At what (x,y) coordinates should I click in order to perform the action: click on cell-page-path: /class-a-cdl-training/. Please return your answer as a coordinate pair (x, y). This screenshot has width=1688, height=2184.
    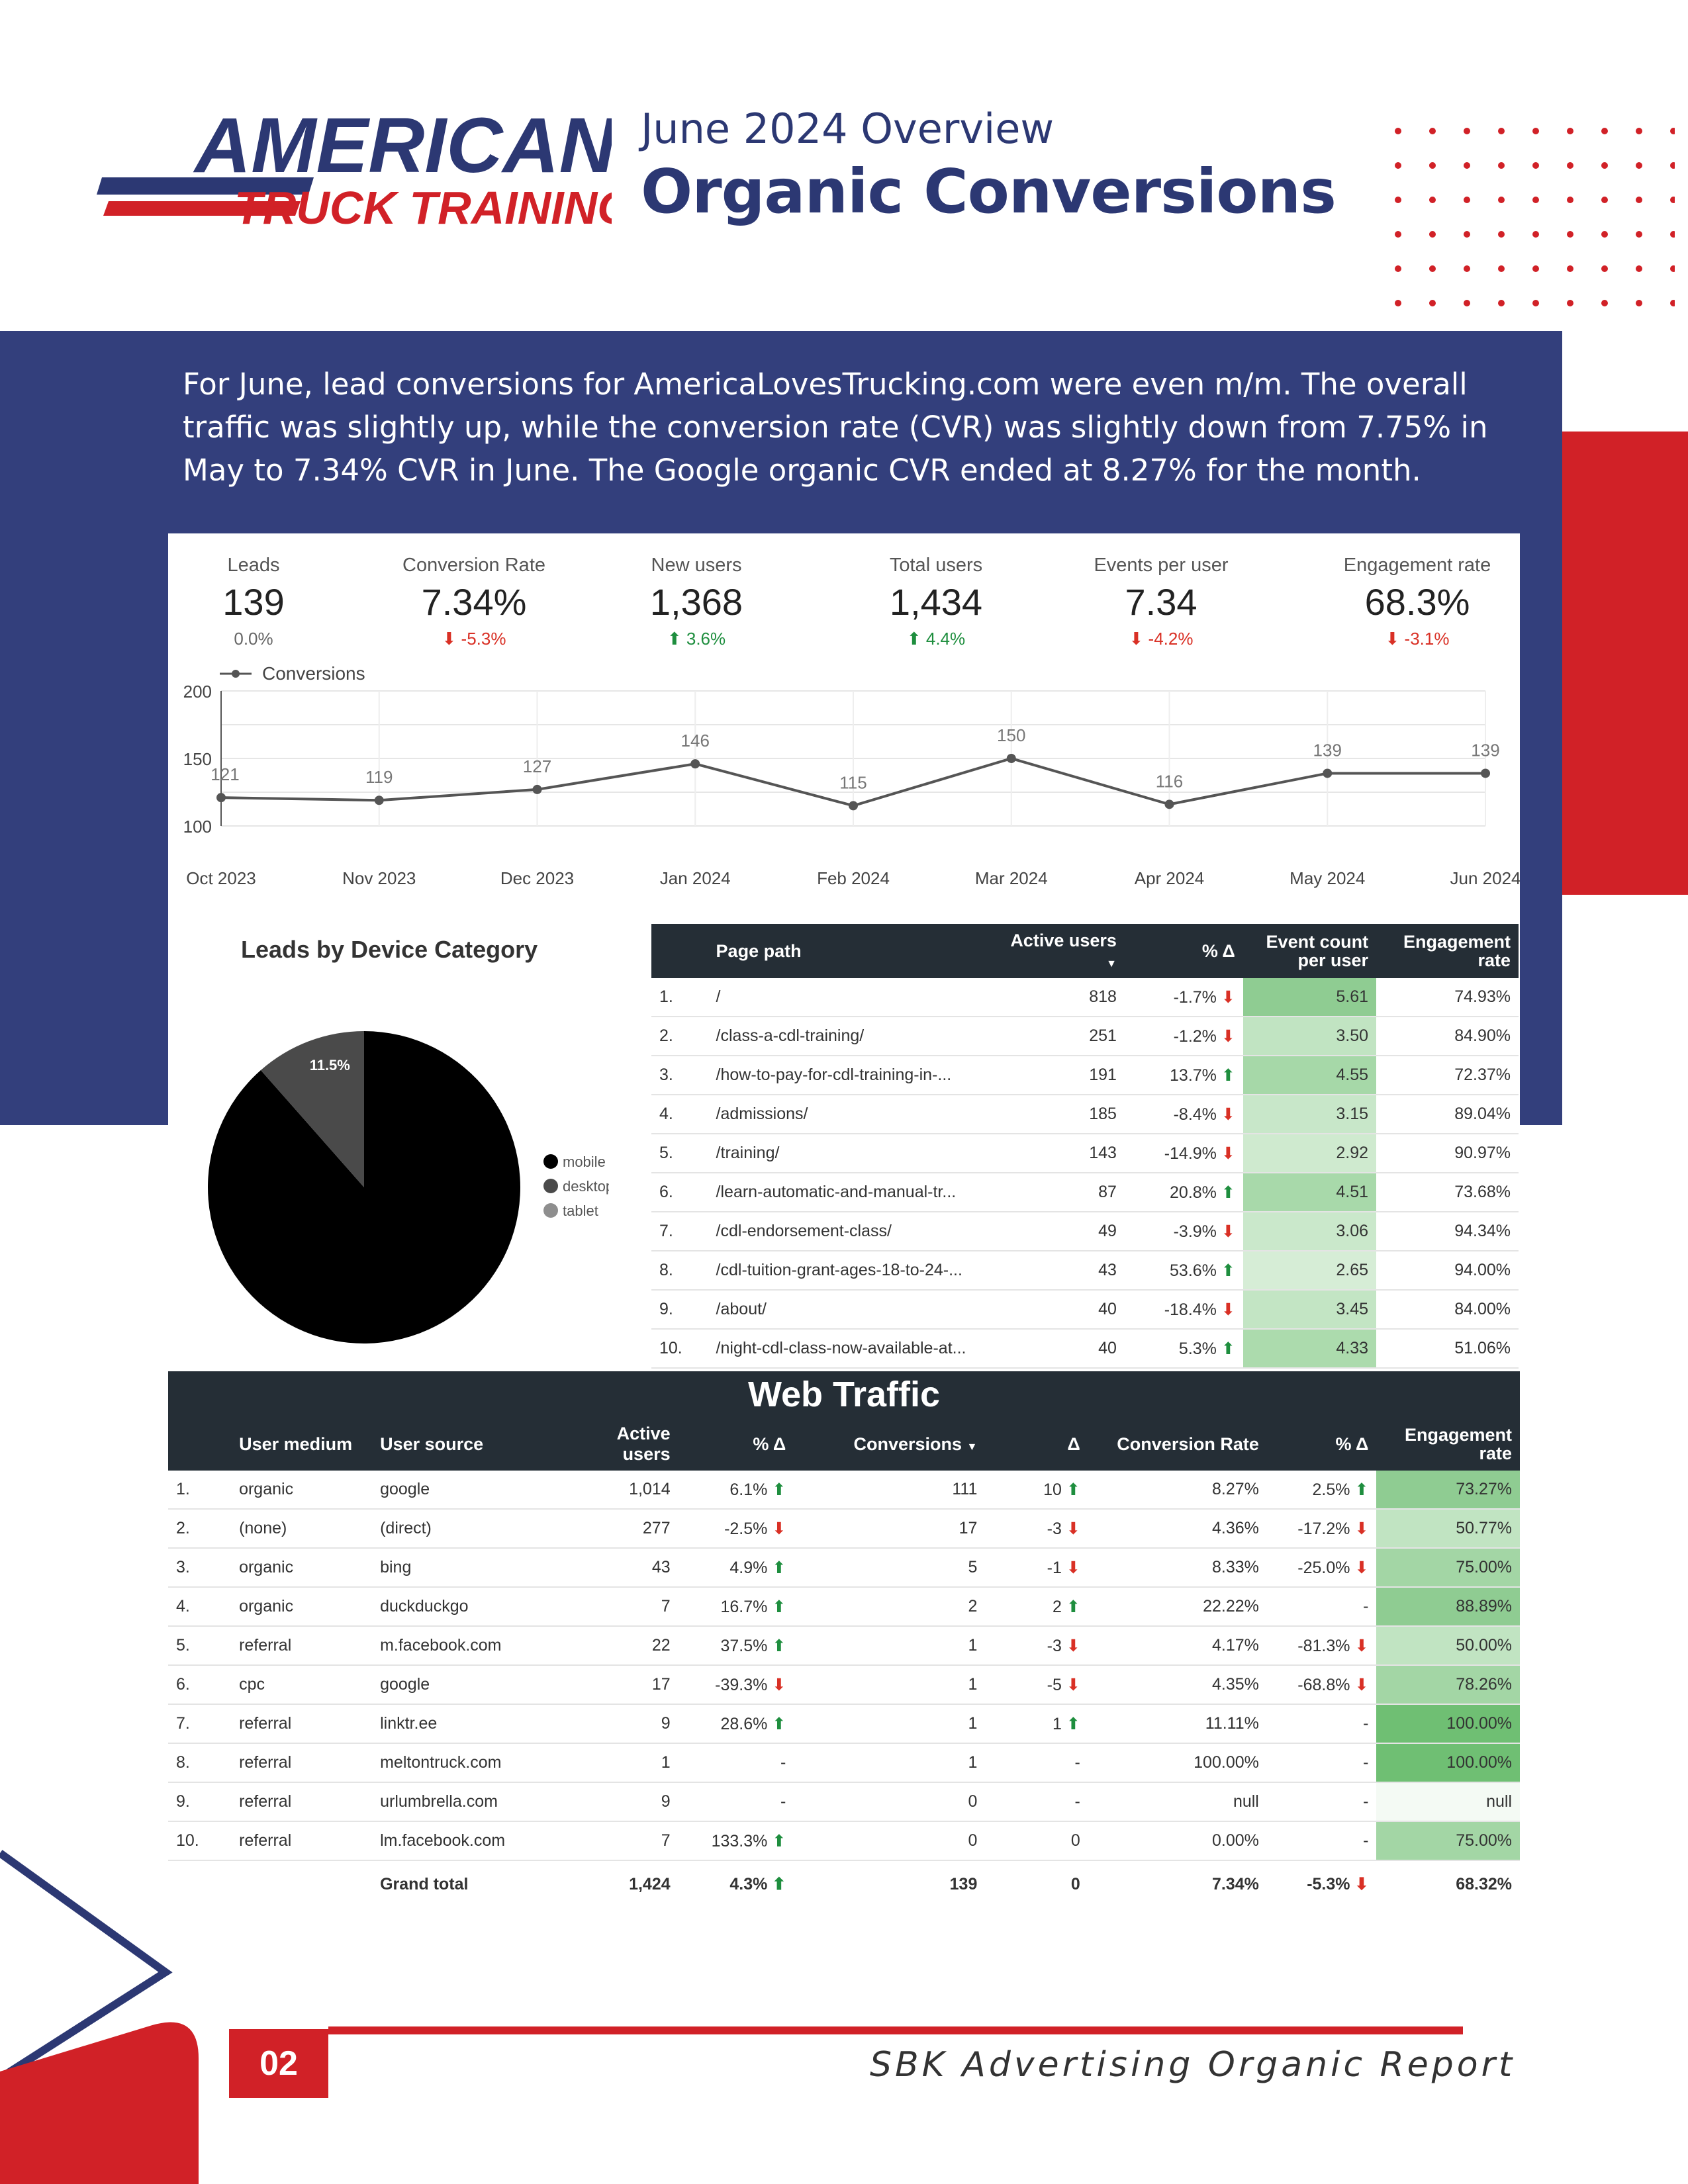
    Looking at the image, I should click on (854, 1036).